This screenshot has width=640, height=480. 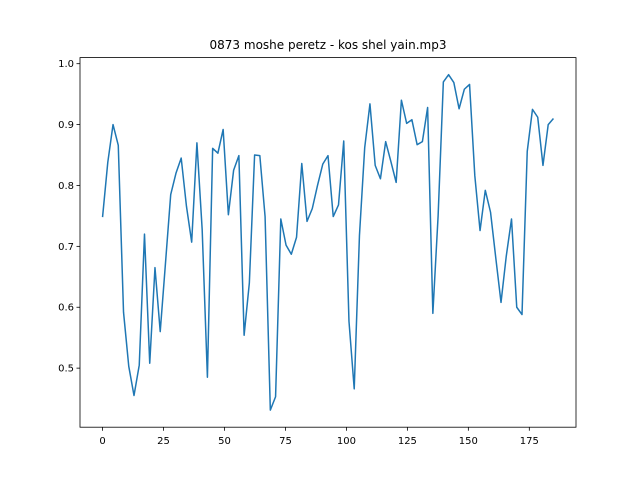 What do you see at coordinates (328, 45) in the screenshot?
I see `chart-title: 0873 moshe peretz - kos shel yain.mp3` at bounding box center [328, 45].